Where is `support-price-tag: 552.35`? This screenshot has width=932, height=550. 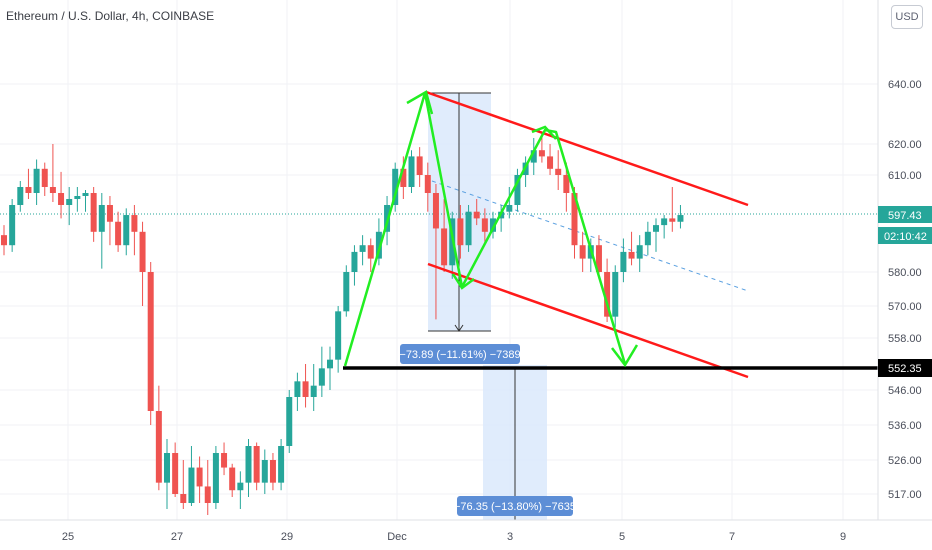 support-price-tag: 552.35 is located at coordinates (905, 368).